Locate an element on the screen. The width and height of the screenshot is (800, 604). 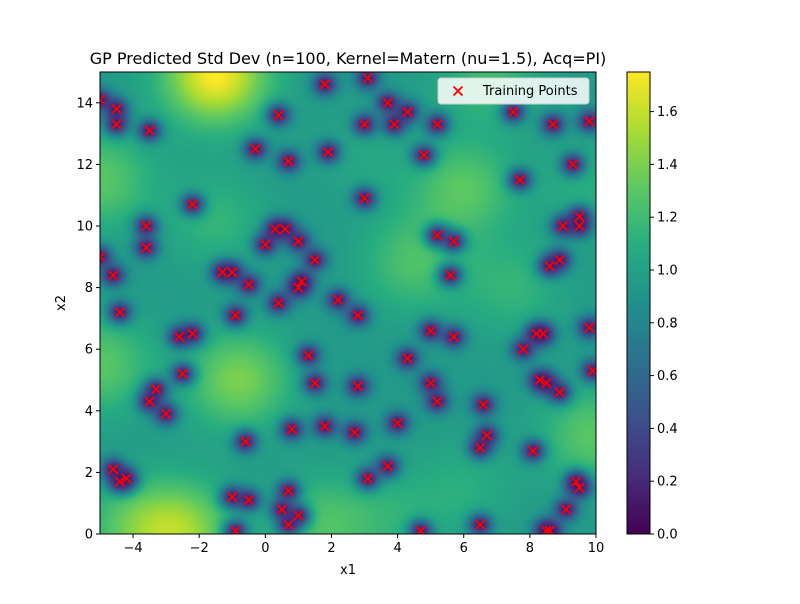
legend-label: Training Points is located at coordinates (530, 91).